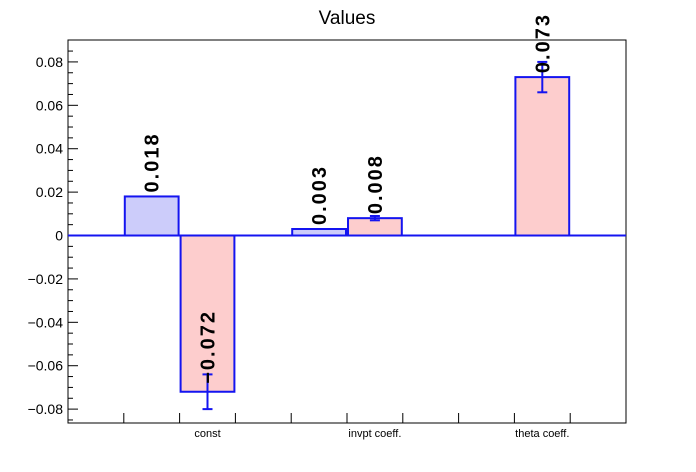 This screenshot has width=696, height=472. I want to click on y-tick-label: −0.08, so click(46, 409).